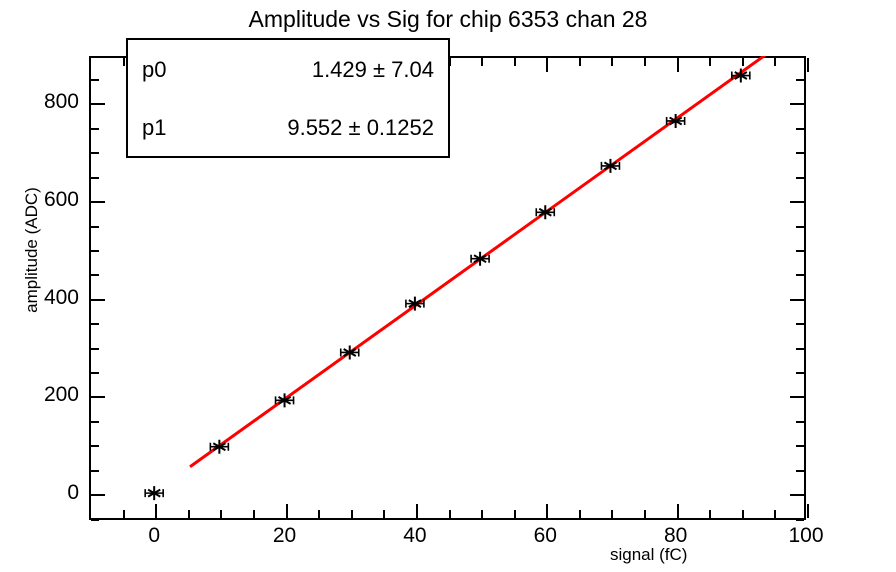 The width and height of the screenshot is (896, 572). I want to click on stats-param-name: p0, so click(154, 69).